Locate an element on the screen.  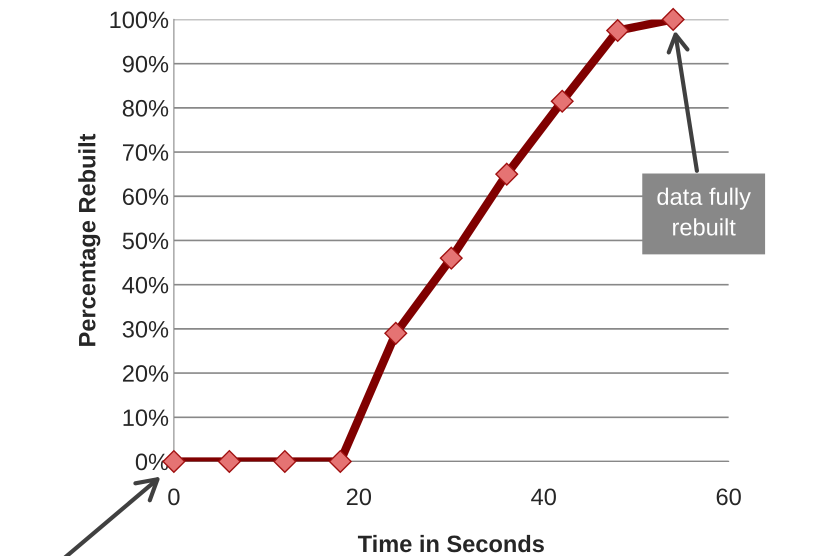
y-tick-label: 40% is located at coordinates (145, 285).